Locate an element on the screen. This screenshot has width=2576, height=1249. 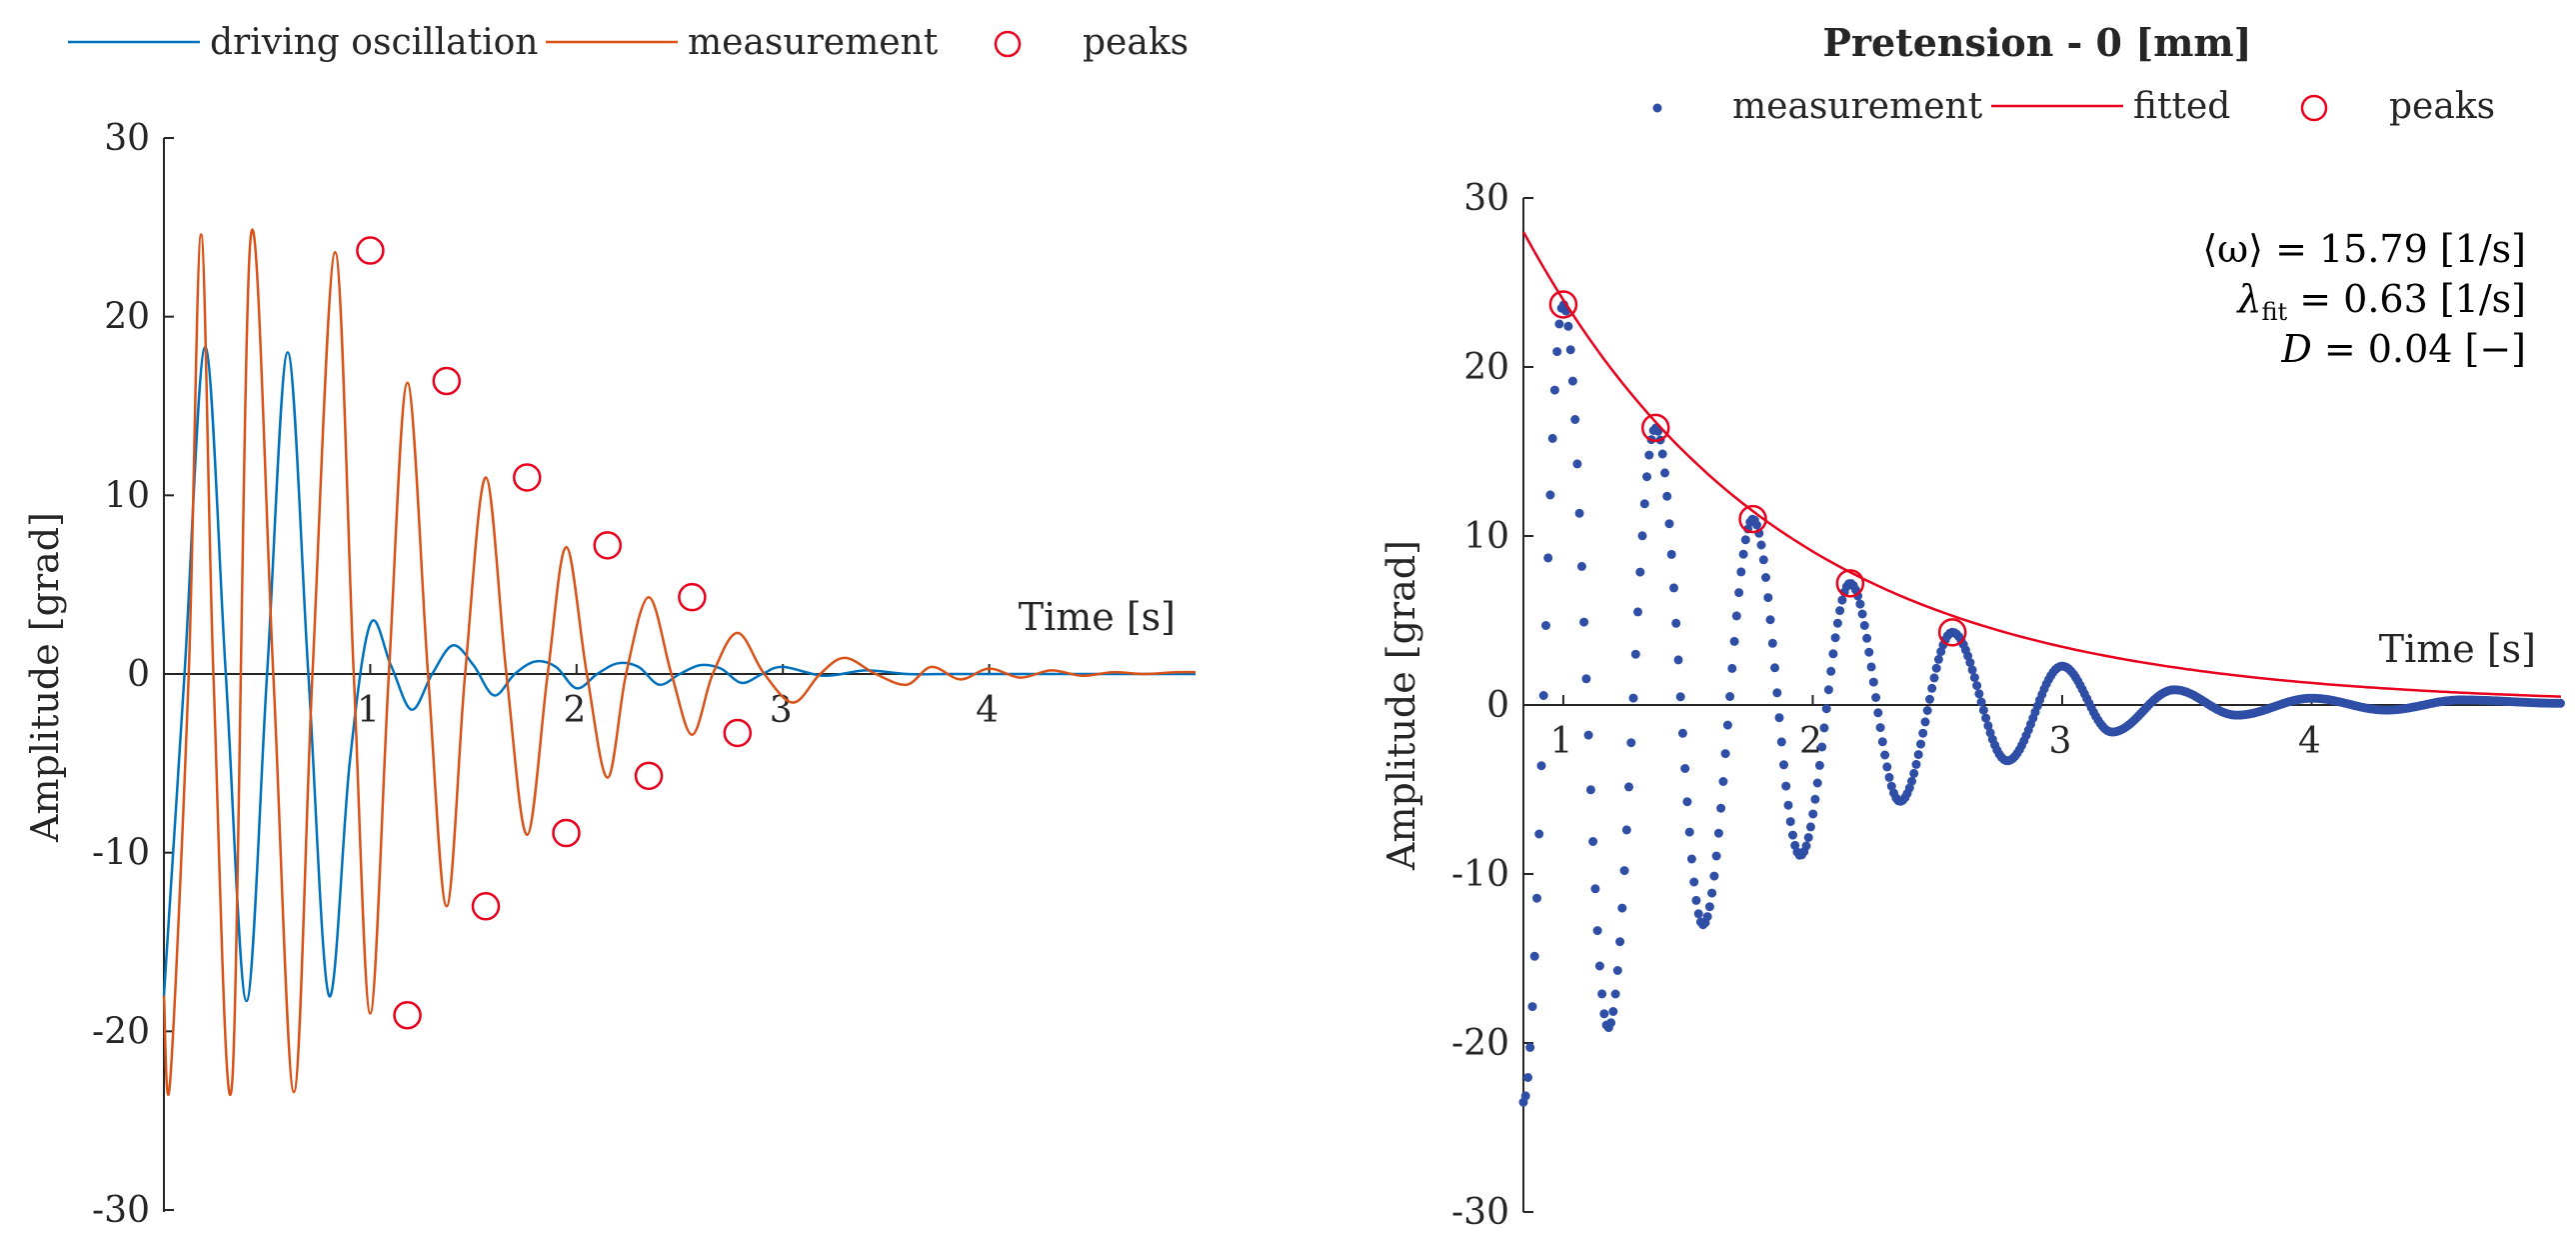
right-x-ticks: 1 2 3 4 is located at coordinates (1935, 728).